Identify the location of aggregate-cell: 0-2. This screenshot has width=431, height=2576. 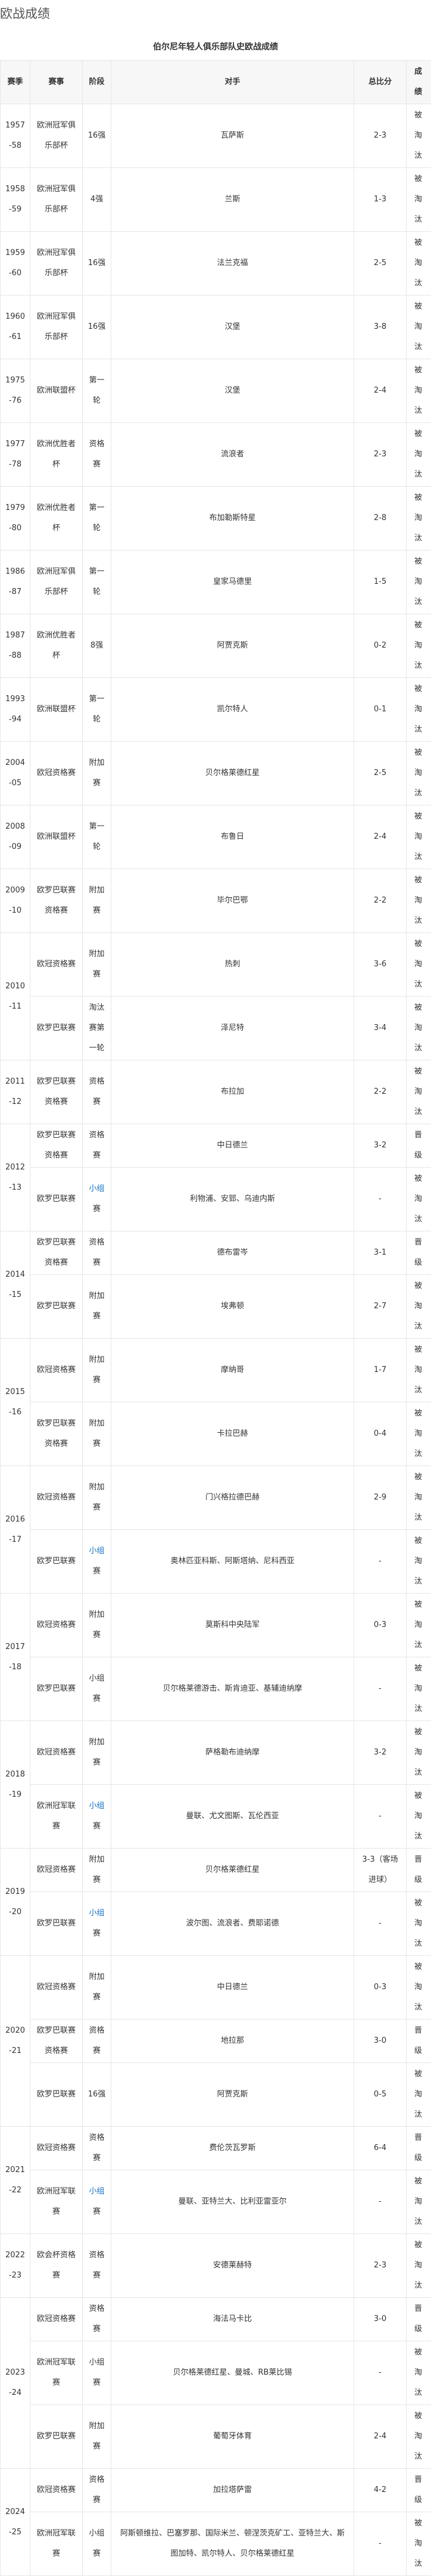
(380, 646).